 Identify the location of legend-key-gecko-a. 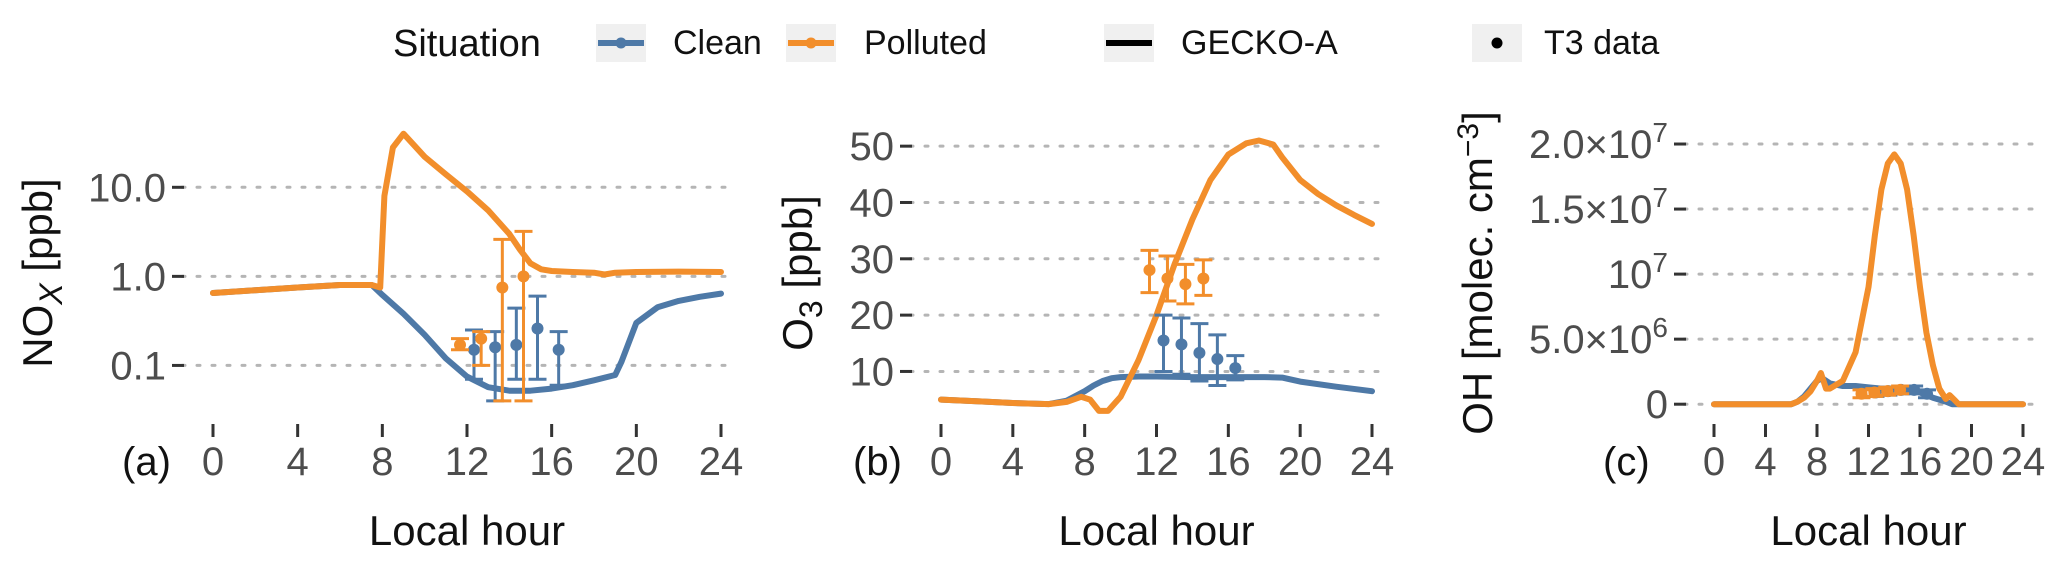
(1129, 43).